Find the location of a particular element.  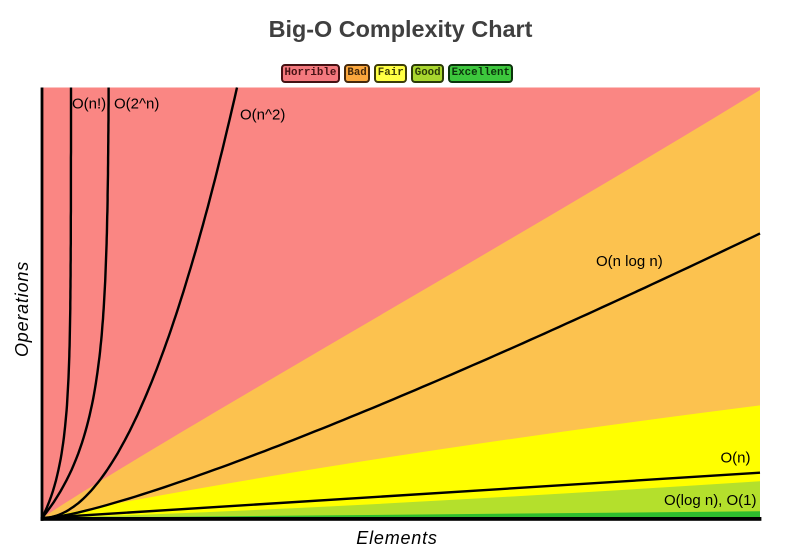

svg-text: O(n) is located at coordinates (736, 458).